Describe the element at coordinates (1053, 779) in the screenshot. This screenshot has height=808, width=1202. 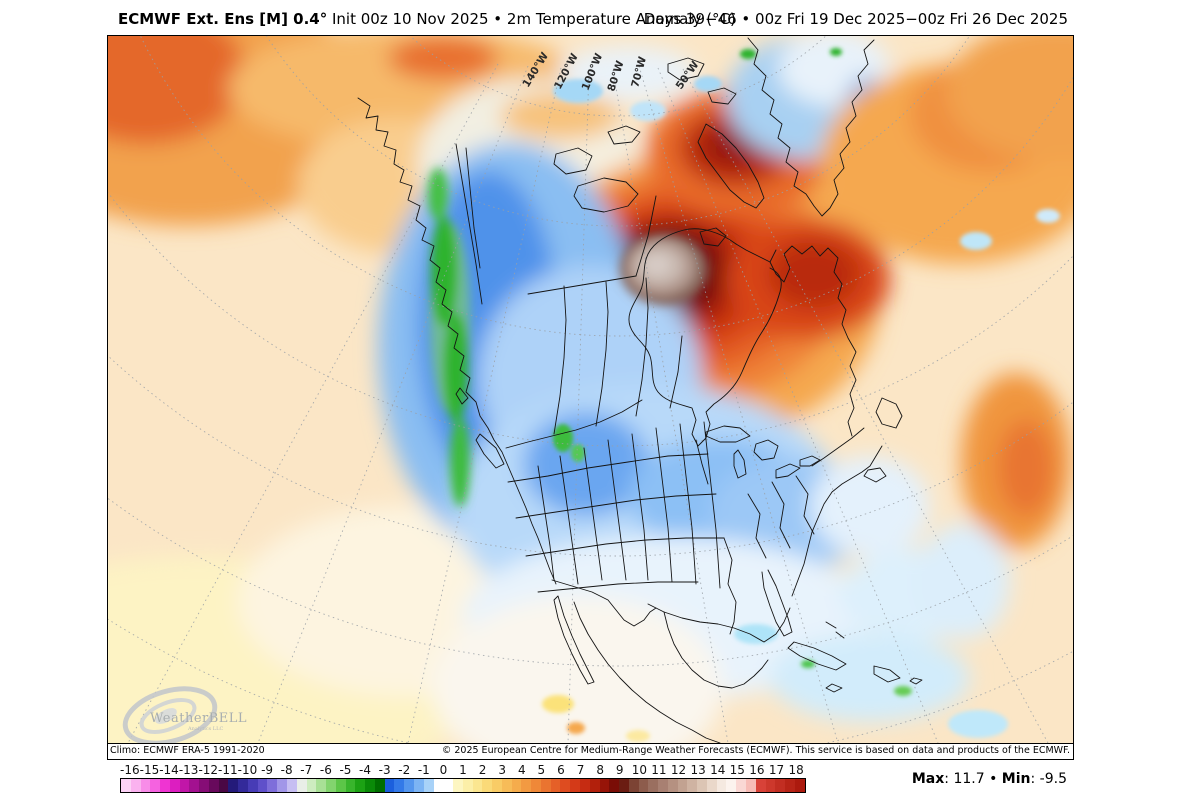
I see `min-value: -9.5` at that location.